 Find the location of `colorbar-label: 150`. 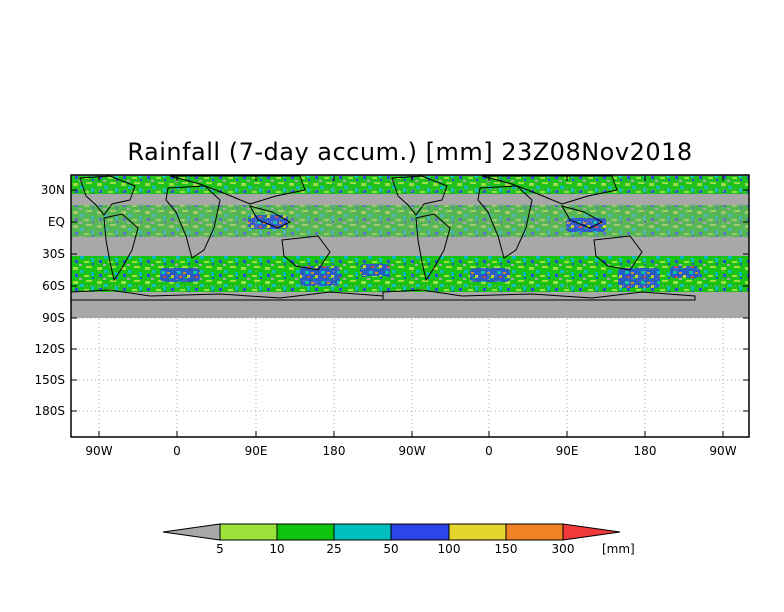

colorbar-label: 150 is located at coordinates (506, 549).